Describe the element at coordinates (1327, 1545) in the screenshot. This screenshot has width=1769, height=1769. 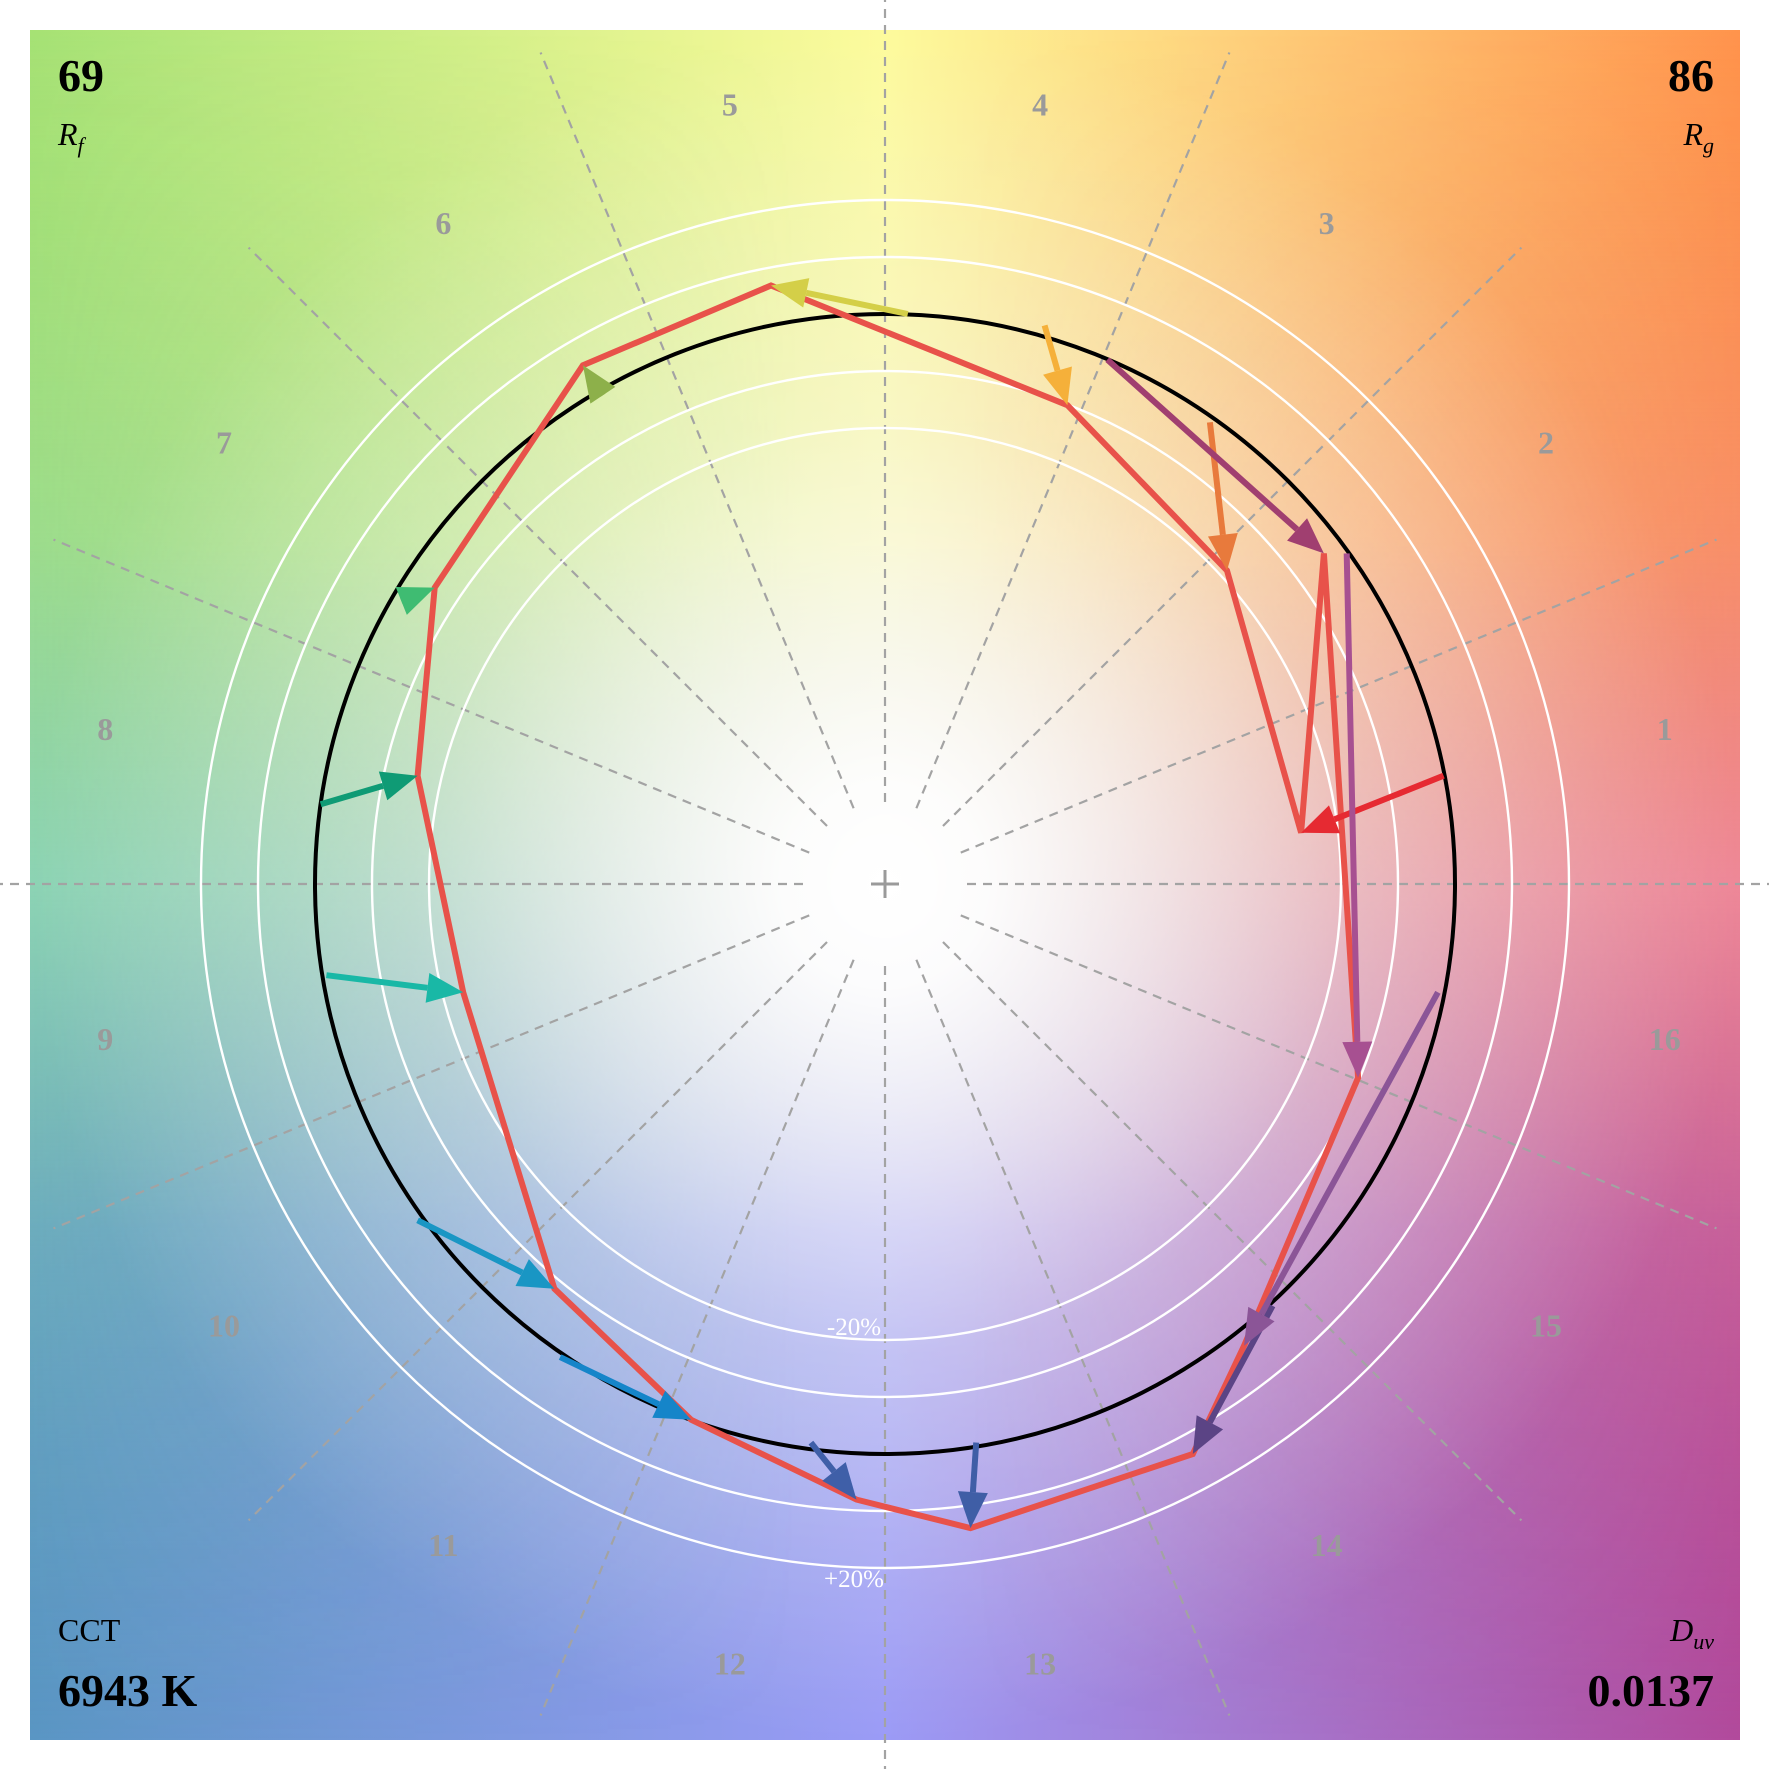
I see `hue-bin-label: 14` at that location.